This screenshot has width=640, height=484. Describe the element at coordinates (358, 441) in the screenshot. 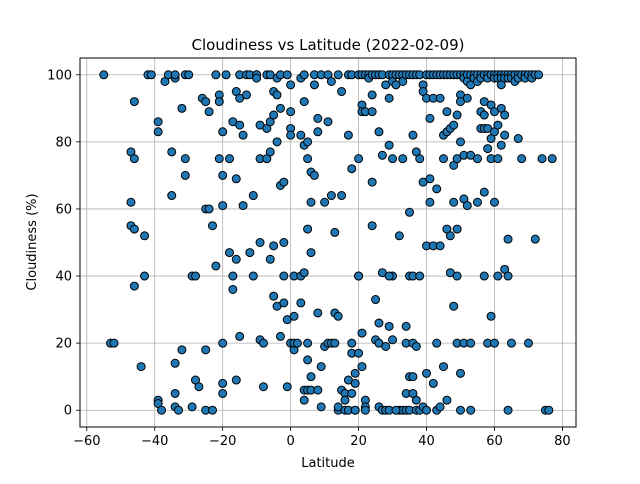

I see `x-tick-label: 20` at that location.